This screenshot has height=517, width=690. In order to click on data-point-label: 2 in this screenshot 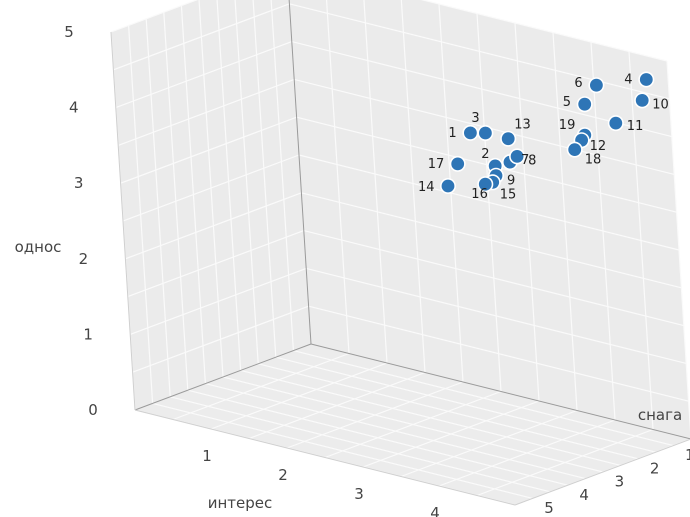, I will do `click(485, 154)`.